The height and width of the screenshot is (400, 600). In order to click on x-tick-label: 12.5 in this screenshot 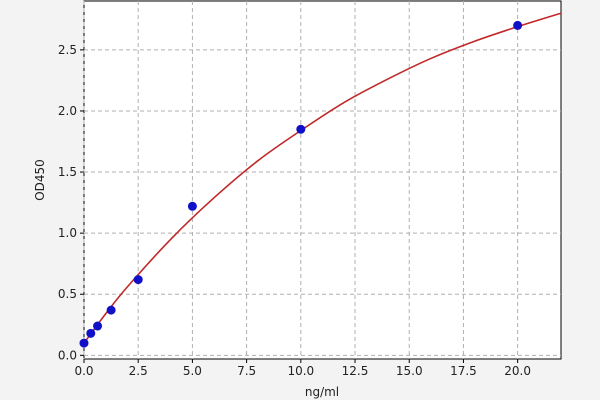, I will do `click(355, 371)`.